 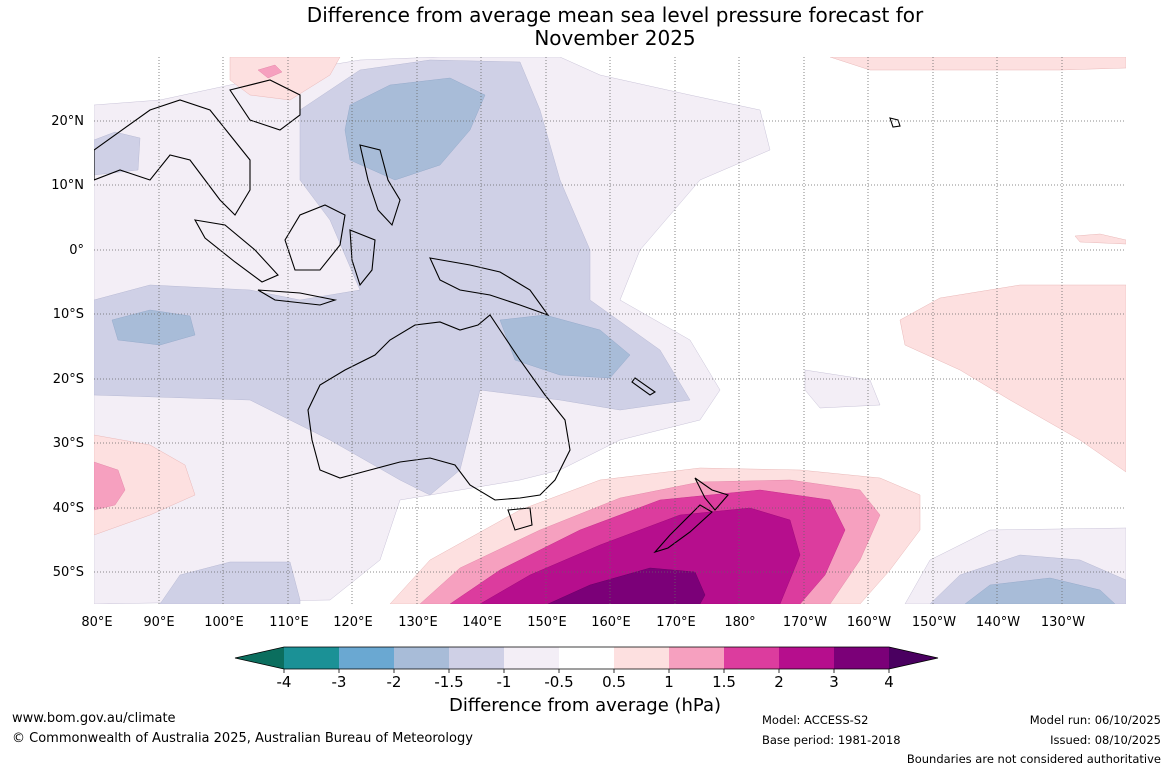 I want to click on issued-info: Issued: 08/10/2025, so click(x=1105, y=740).